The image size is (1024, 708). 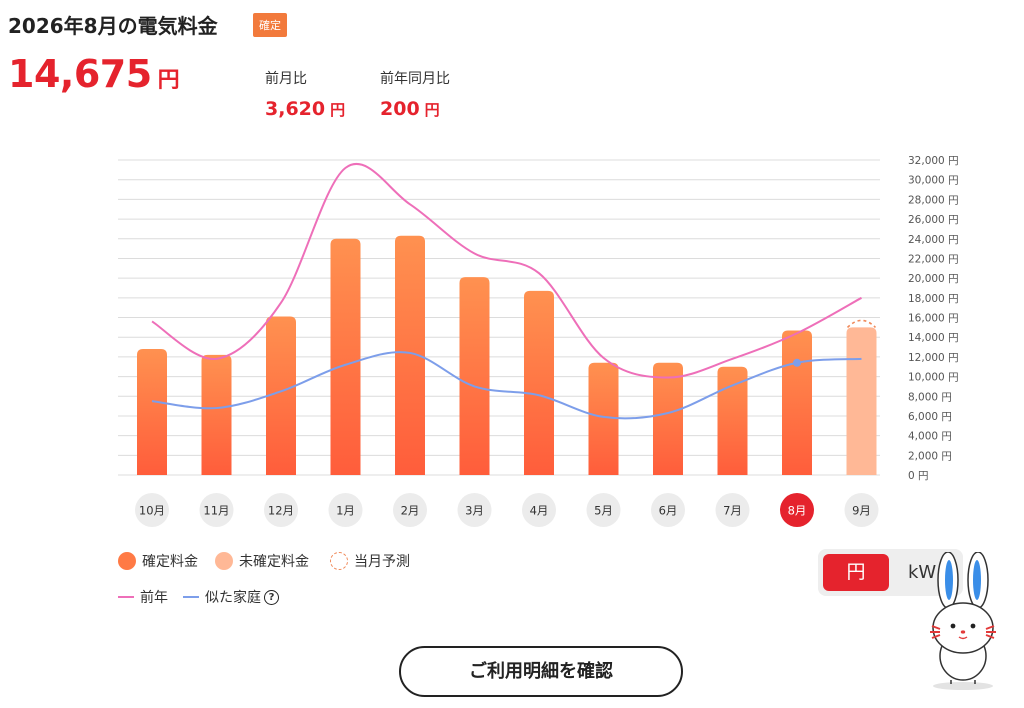 I want to click on y-tick-label: 22,000 円, so click(x=933, y=259).